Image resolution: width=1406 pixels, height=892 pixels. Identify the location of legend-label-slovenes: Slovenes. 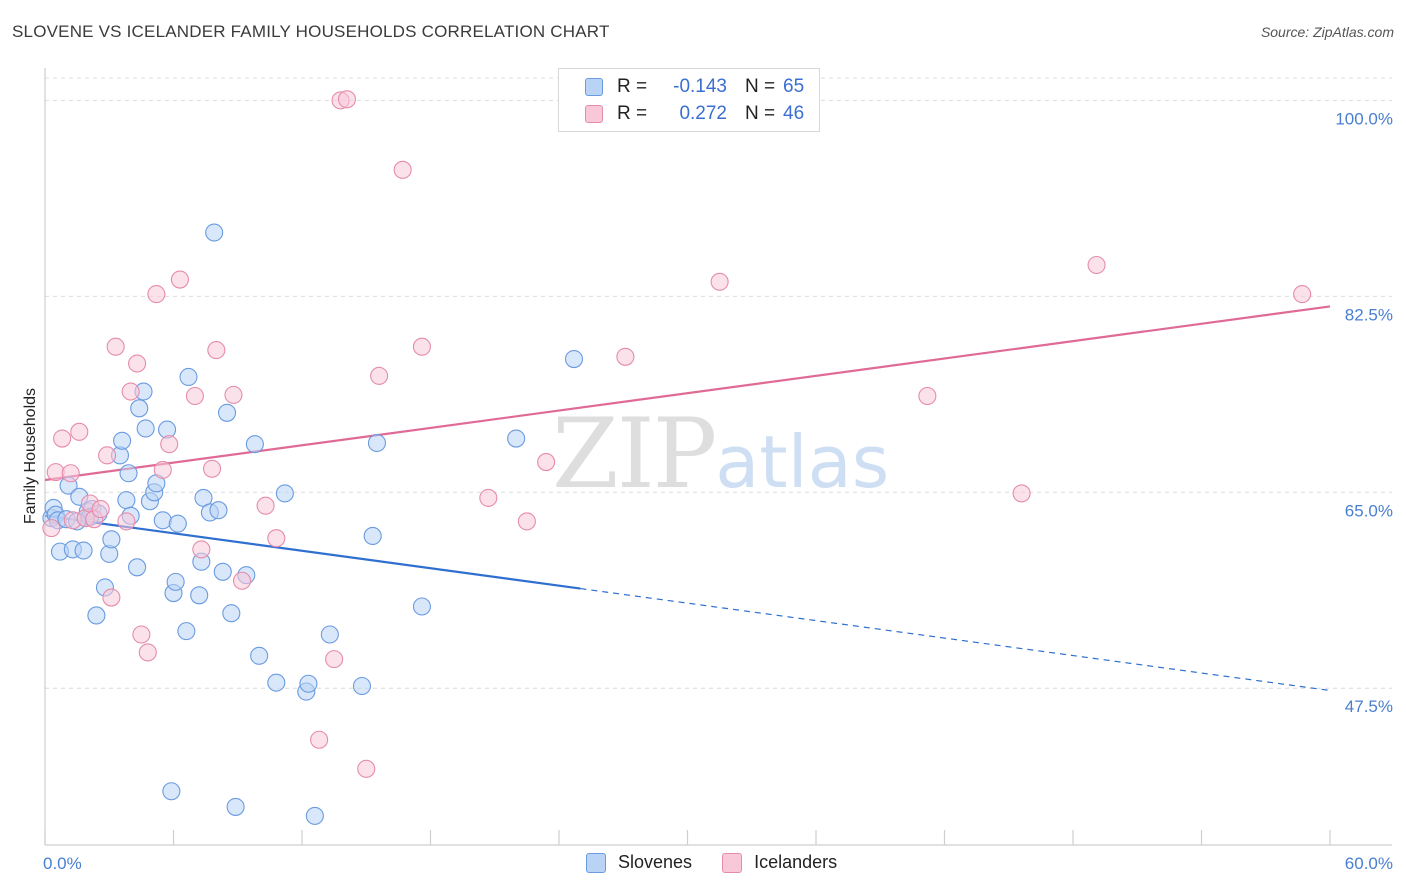
(655, 862).